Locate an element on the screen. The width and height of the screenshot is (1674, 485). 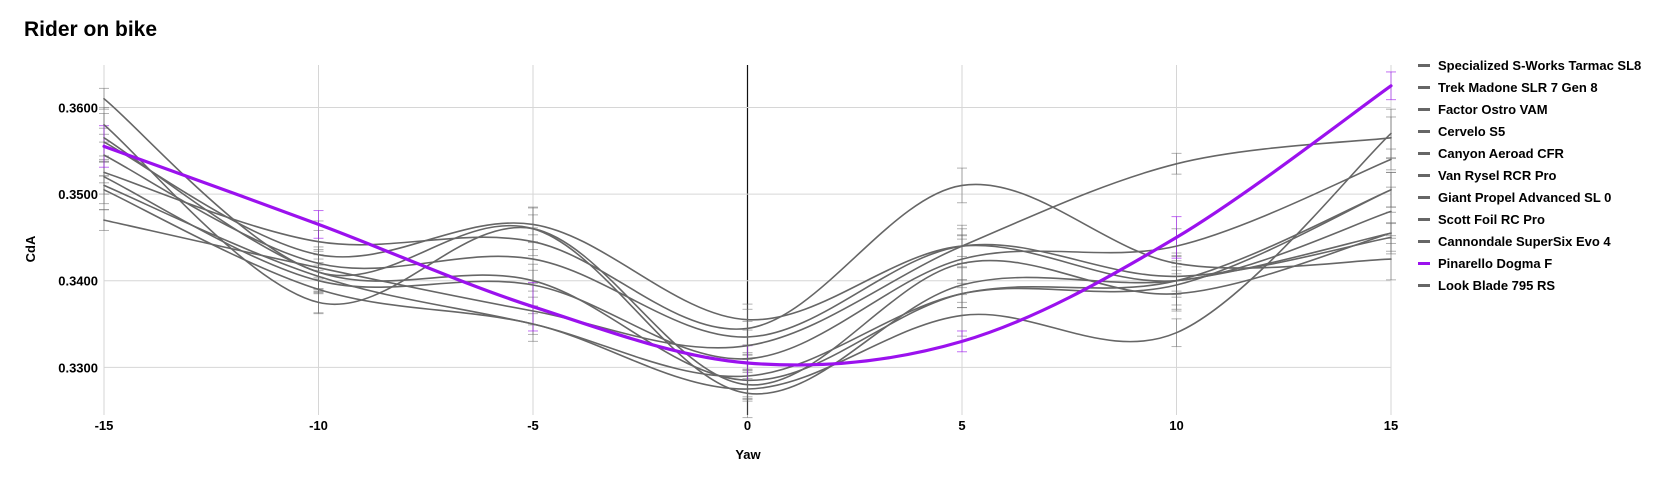
x-tick-label: 15 is located at coordinates (1391, 425).